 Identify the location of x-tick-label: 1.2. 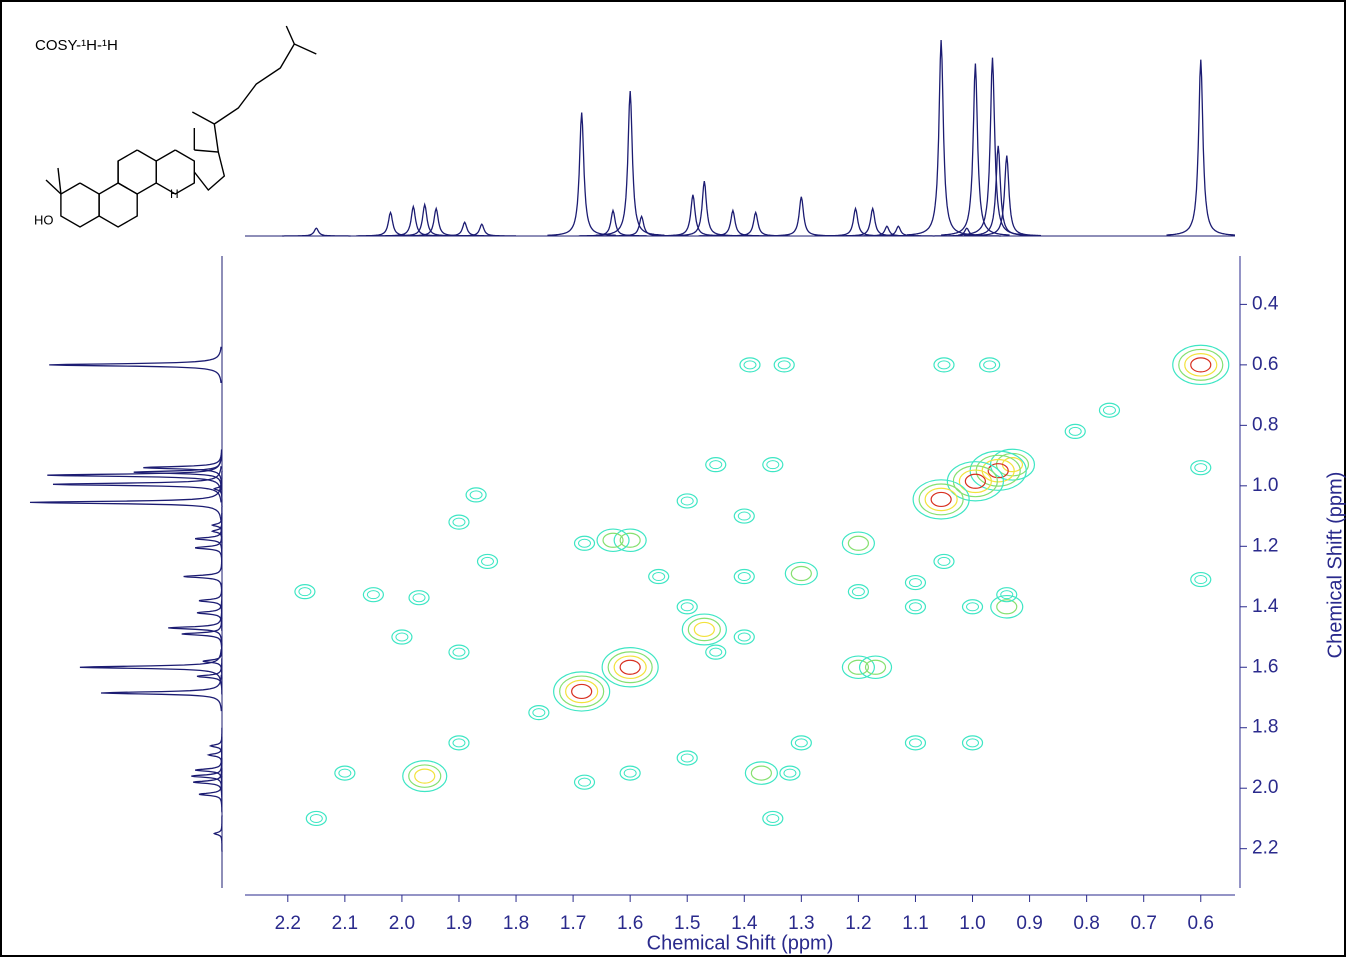
(858, 923).